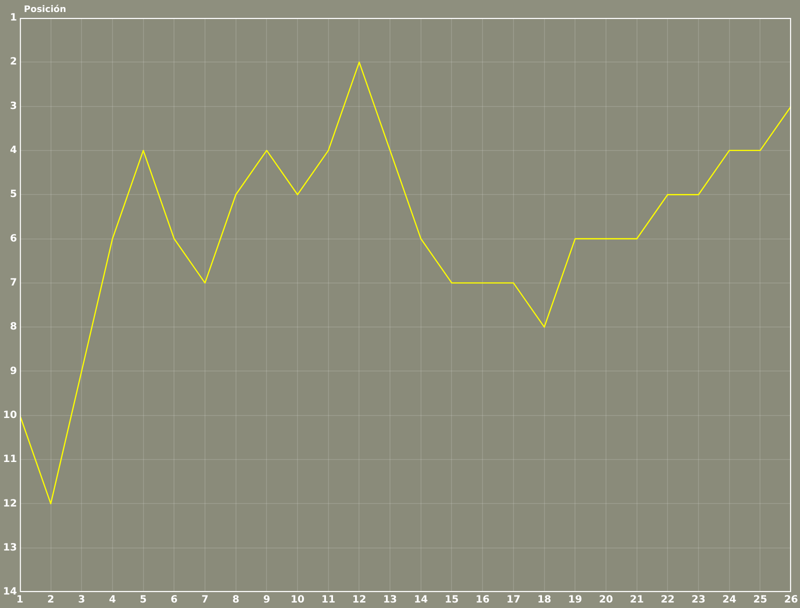 Image resolution: width=800 pixels, height=608 pixels. What do you see at coordinates (9, 592) in the screenshot?
I see `y-tick-label: 14` at bounding box center [9, 592].